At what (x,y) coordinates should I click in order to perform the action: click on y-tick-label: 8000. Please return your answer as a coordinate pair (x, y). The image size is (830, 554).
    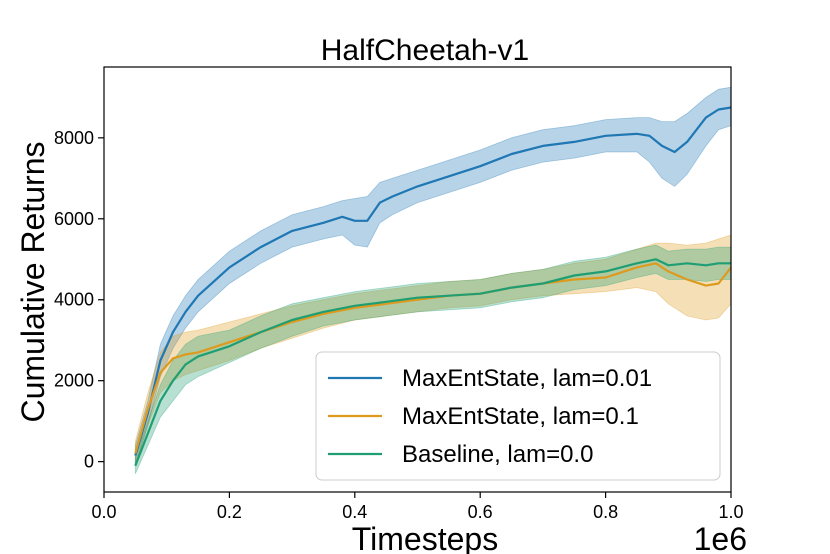
    Looking at the image, I should click on (74, 138).